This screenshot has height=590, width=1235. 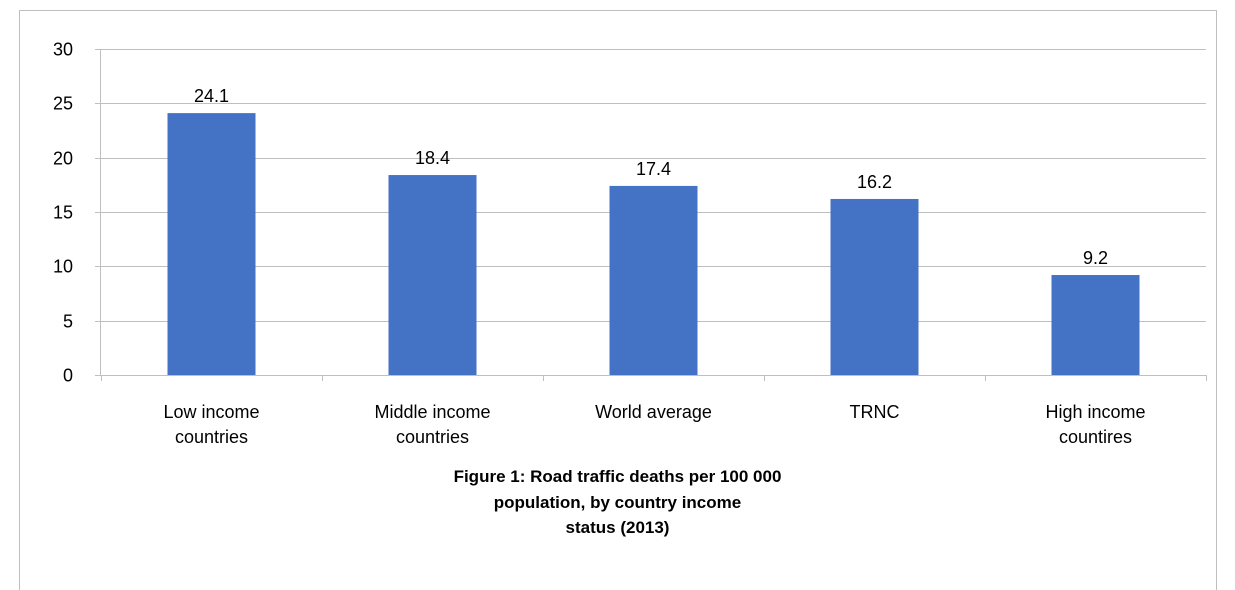 What do you see at coordinates (63, 159) in the screenshot?
I see `y-tick-label-20: 20` at bounding box center [63, 159].